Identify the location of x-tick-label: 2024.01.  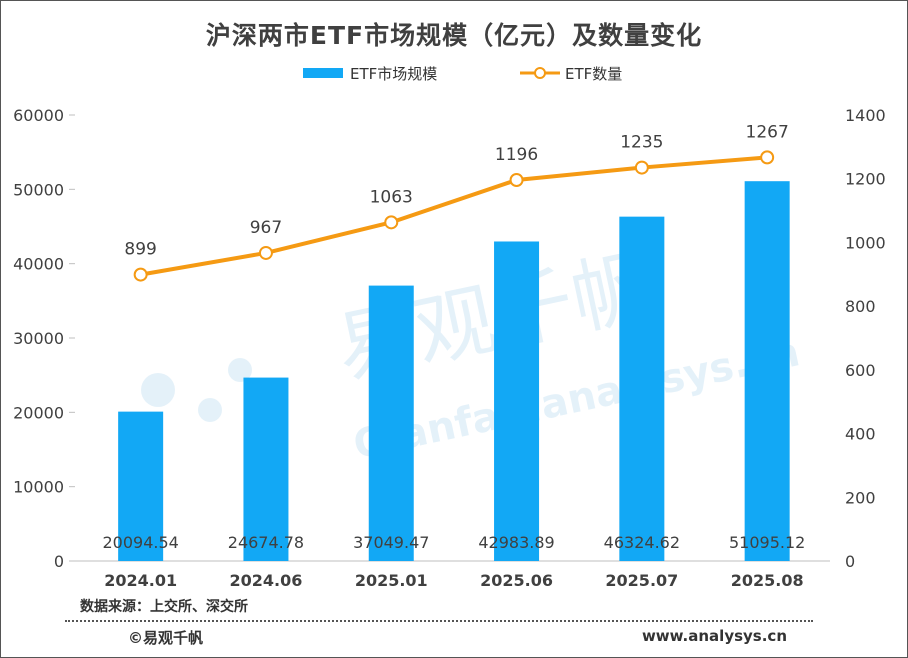
(140, 580).